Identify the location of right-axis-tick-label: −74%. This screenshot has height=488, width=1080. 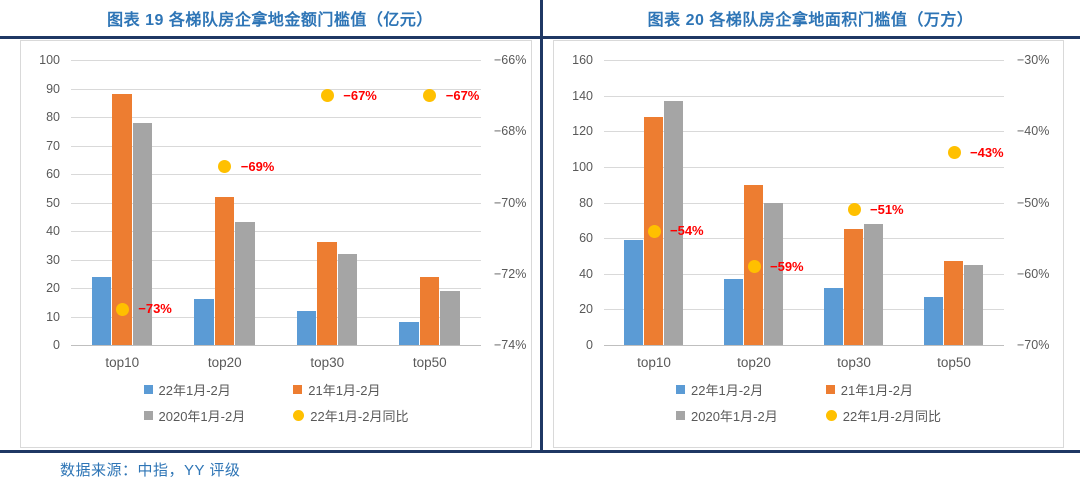
(510, 345).